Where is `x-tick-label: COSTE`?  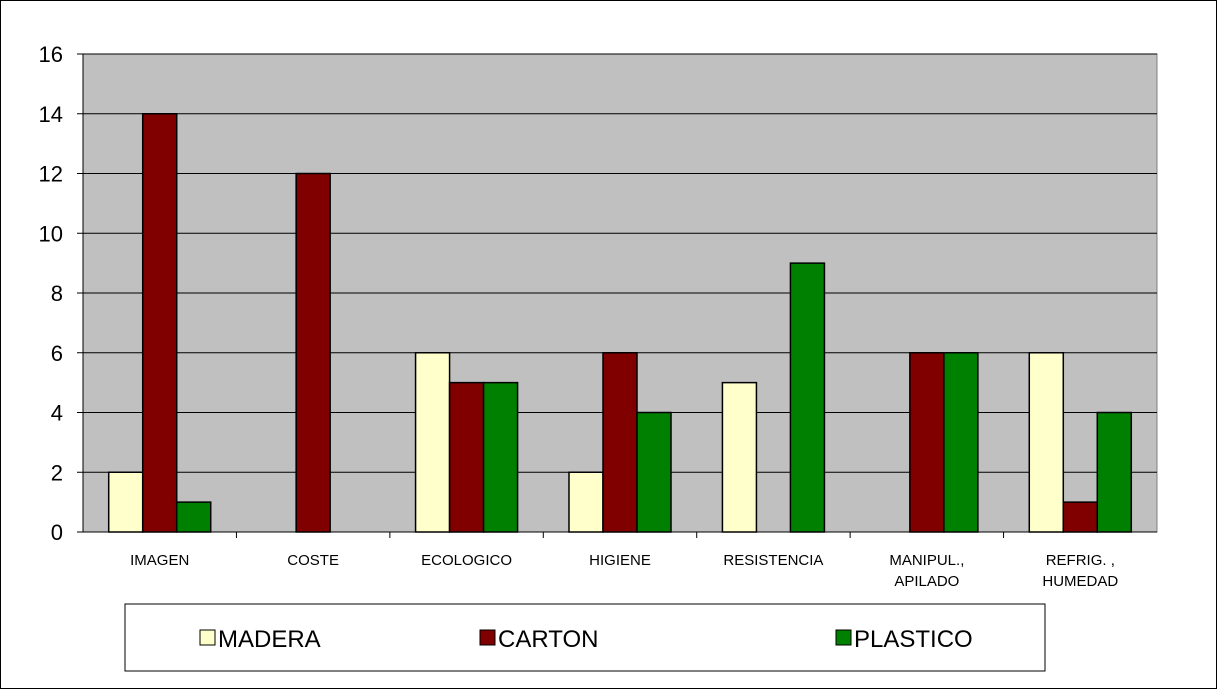 x-tick-label: COSTE is located at coordinates (313, 560).